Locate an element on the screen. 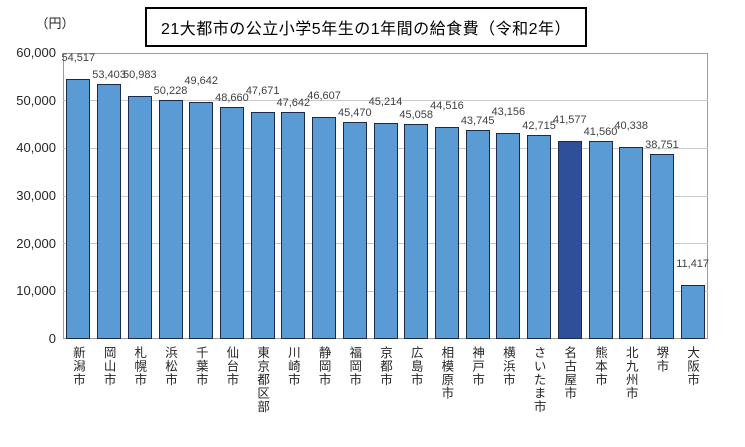 The width and height of the screenshot is (745, 447). bar-value-label: 44,516 is located at coordinates (447, 105).